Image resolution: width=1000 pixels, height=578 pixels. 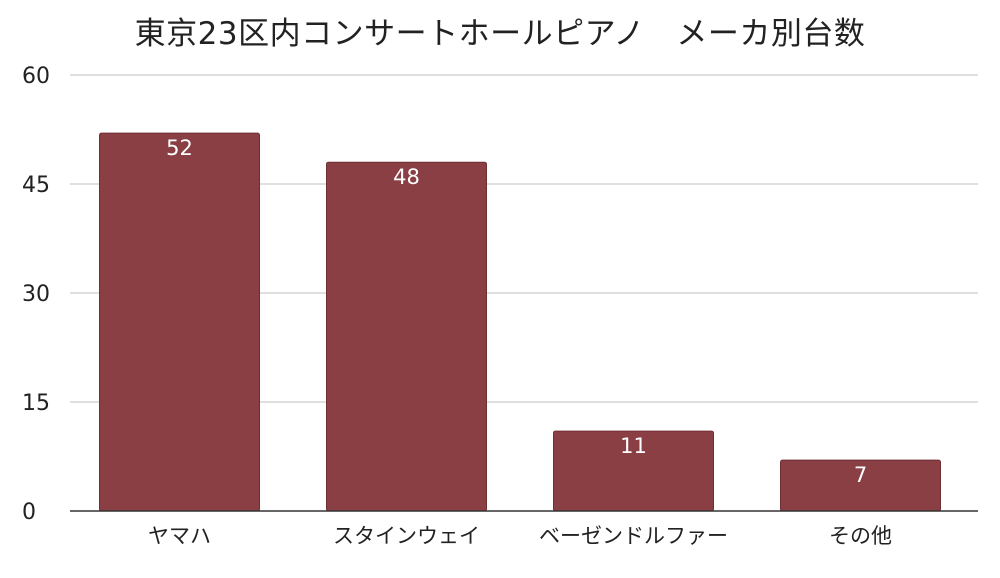 I want to click on y-tick-label: 45, so click(x=36, y=185).